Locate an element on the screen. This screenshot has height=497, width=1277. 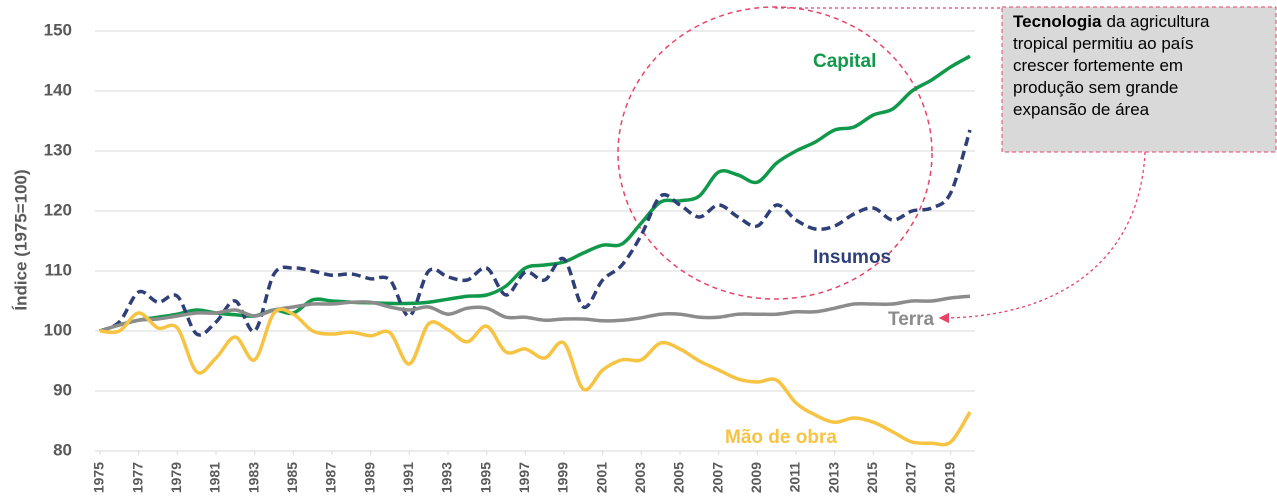
x-tick-label: 2001 is located at coordinates (601, 477).